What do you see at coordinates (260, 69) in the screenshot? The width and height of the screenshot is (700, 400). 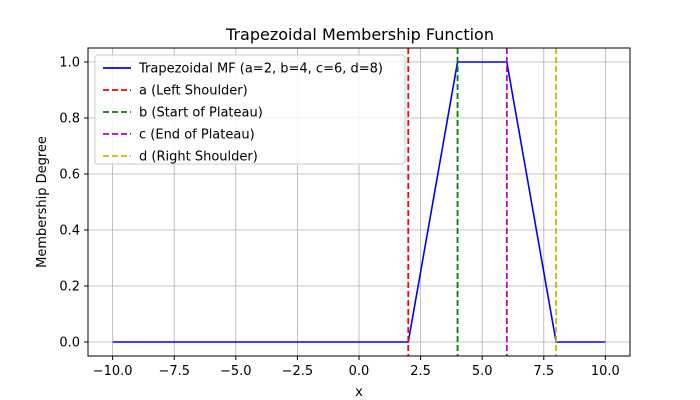 I see `legend-label: Trapezoidal MF (a=2, b=4, c=6, d=8)` at bounding box center [260, 69].